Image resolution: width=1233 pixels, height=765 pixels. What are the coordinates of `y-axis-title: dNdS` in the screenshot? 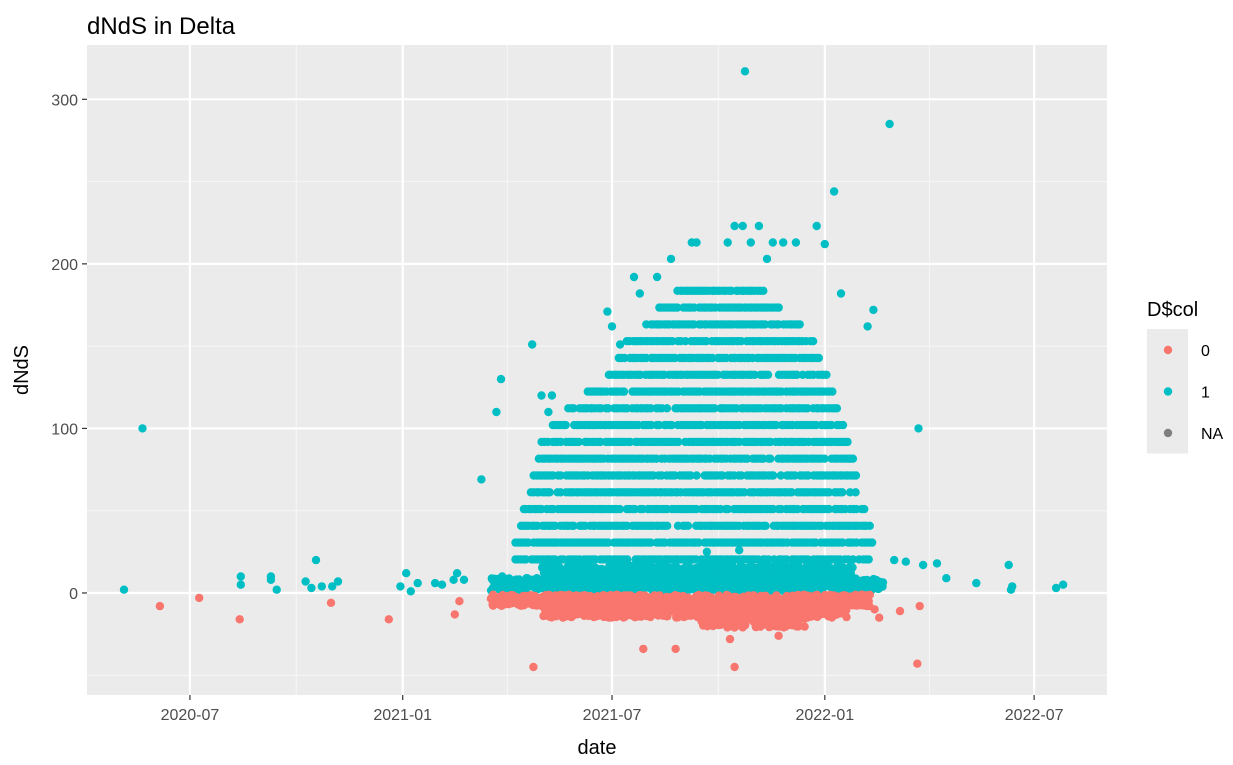 It's located at (22, 370).